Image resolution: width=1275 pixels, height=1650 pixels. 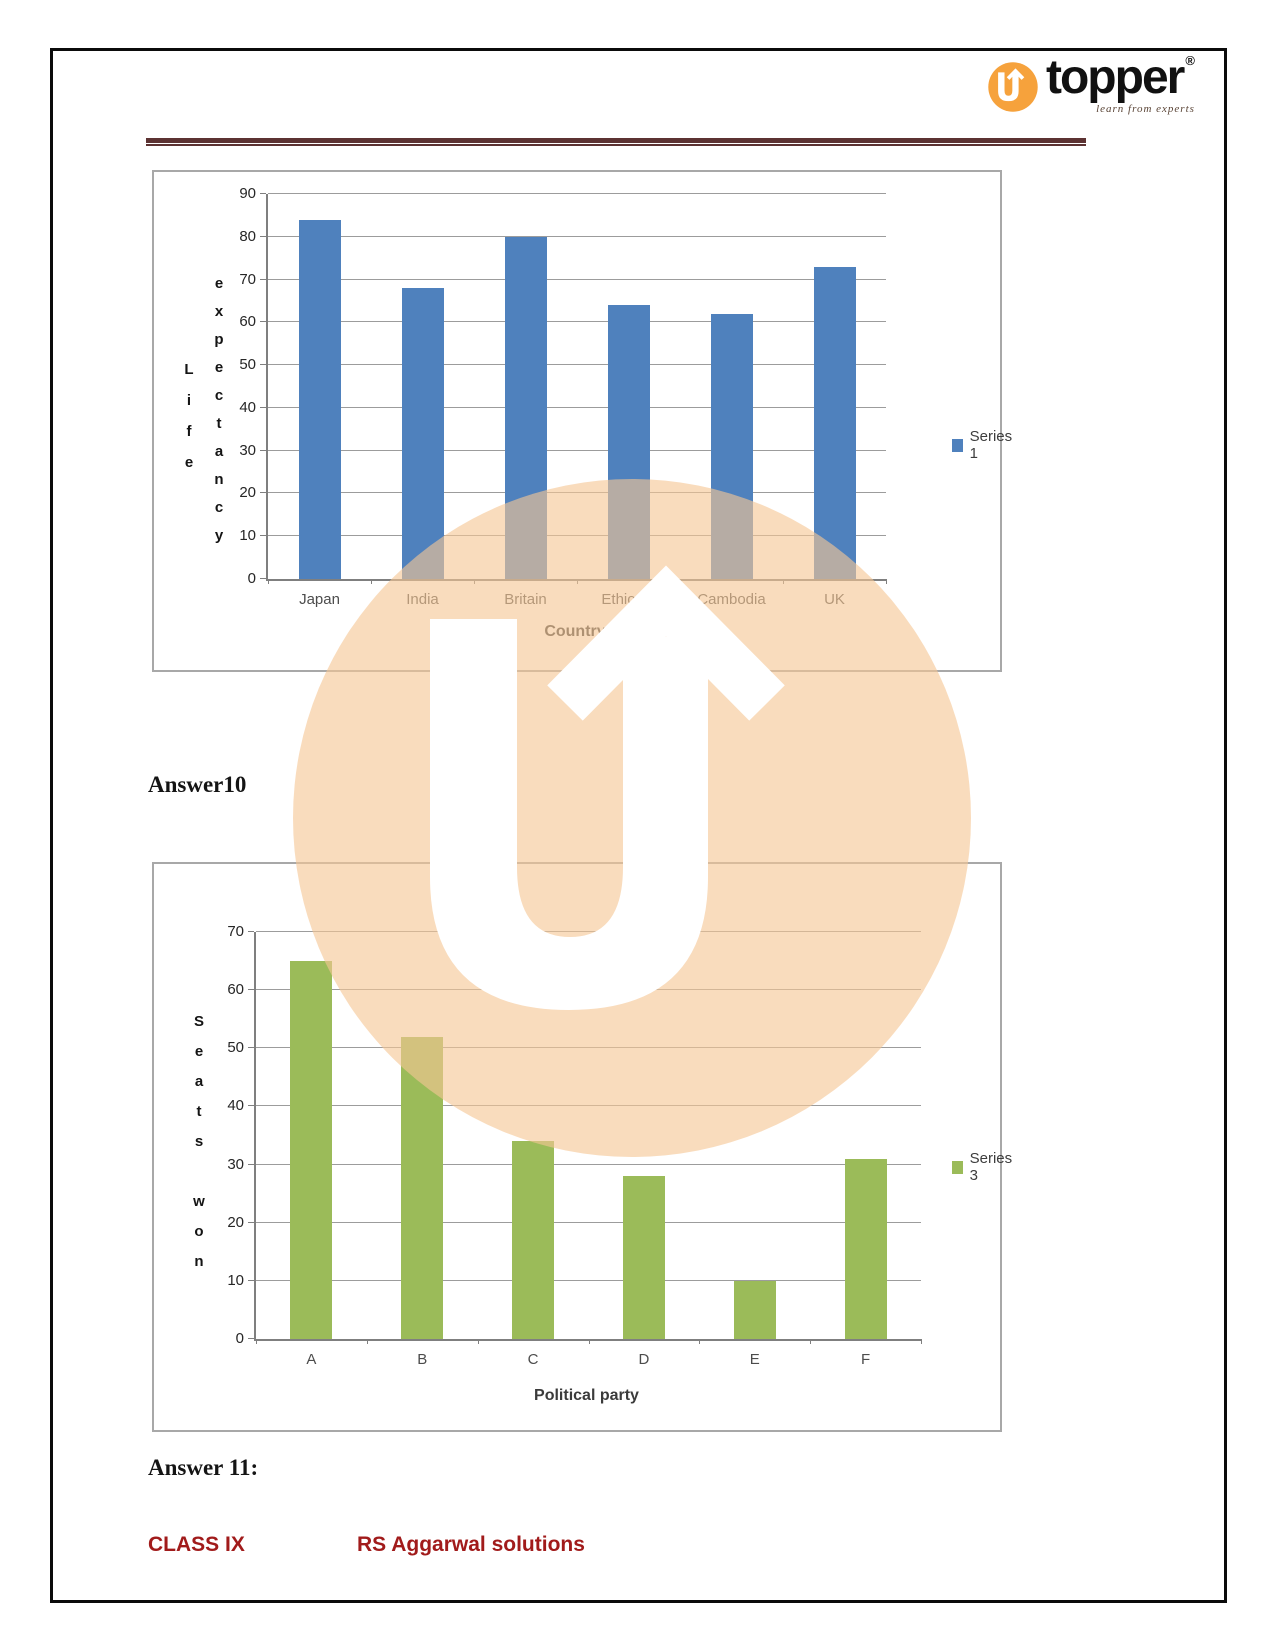 I want to click on y-tick-label: 20, so click(x=235, y=1222).